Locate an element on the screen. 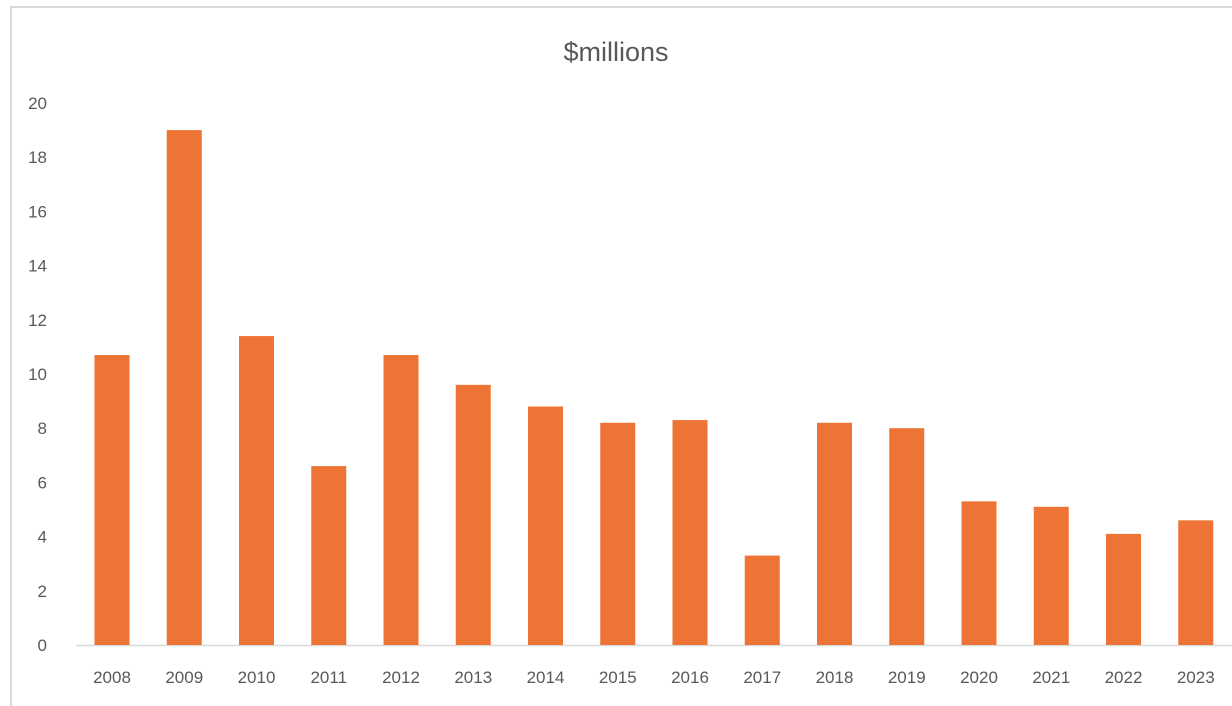 This screenshot has width=1232, height=706. x-tick-label: 2014 is located at coordinates (546, 677).